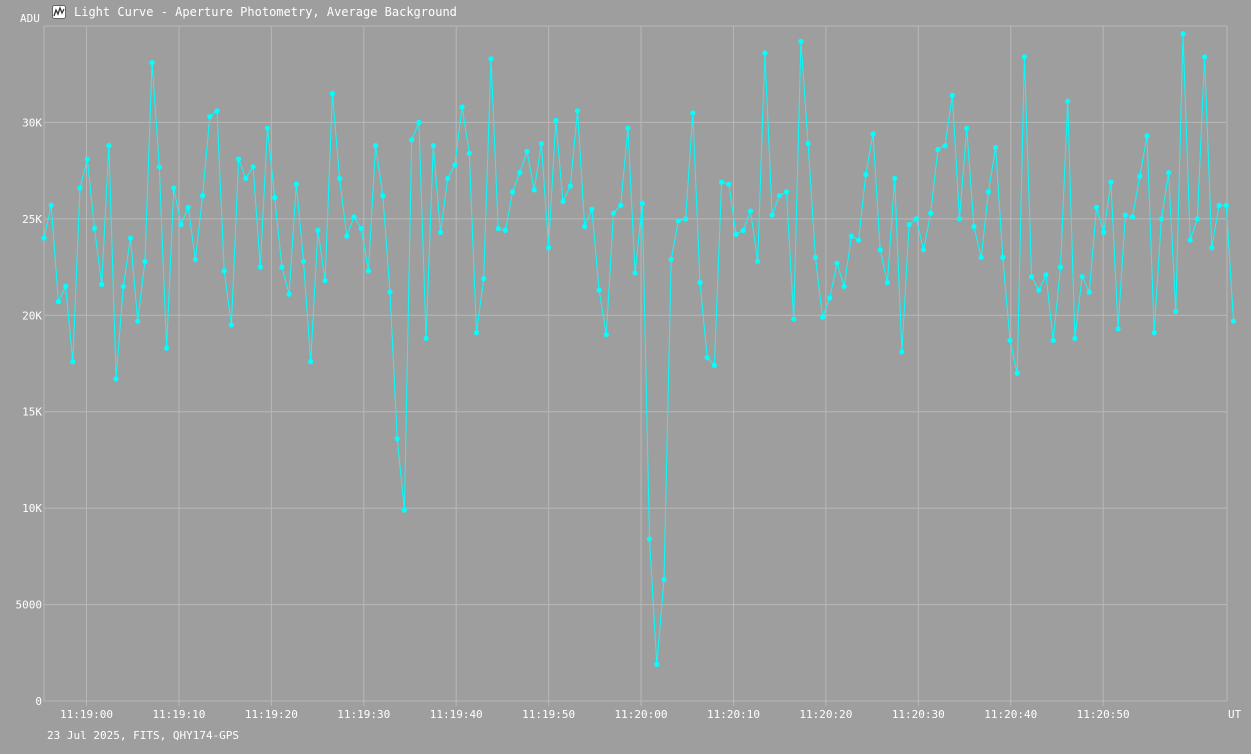 Image resolution: width=1251 pixels, height=754 pixels. What do you see at coordinates (143, 735) in the screenshot?
I see `footer-info: 23 Jul 2025, FITS, QHY174-GPS` at bounding box center [143, 735].